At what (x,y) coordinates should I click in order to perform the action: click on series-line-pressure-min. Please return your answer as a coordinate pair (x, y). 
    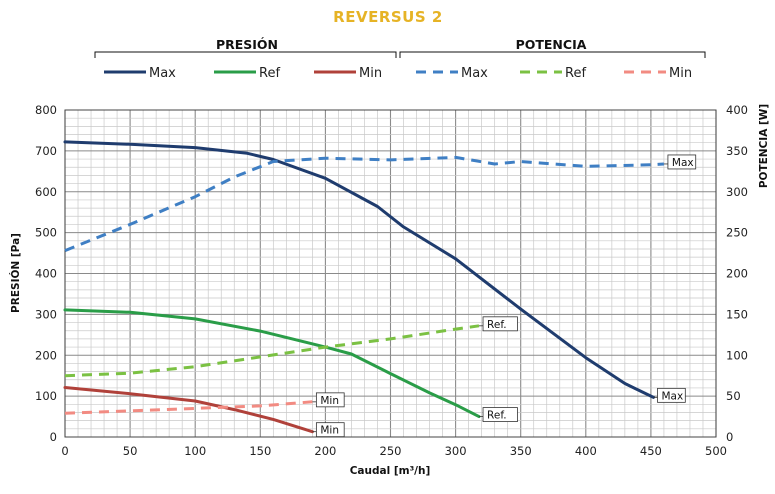
    Looking at the image, I should click on (188, 410).